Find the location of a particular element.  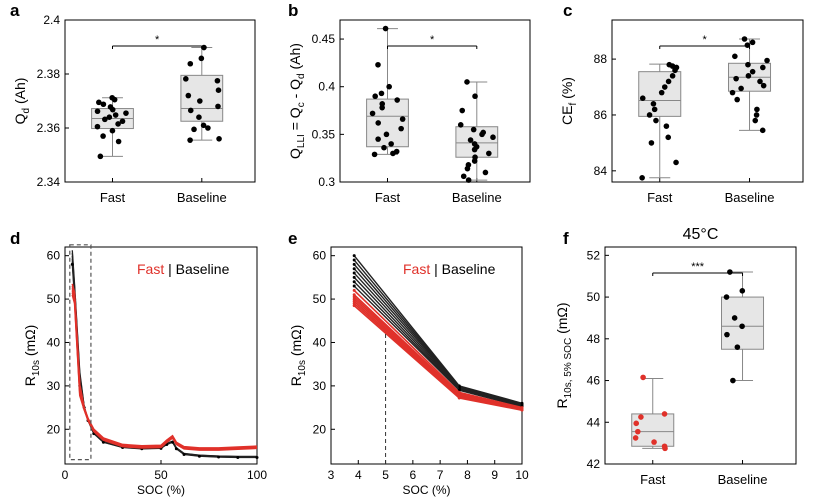

panel-title-f: 45°C is located at coordinates (701, 234).